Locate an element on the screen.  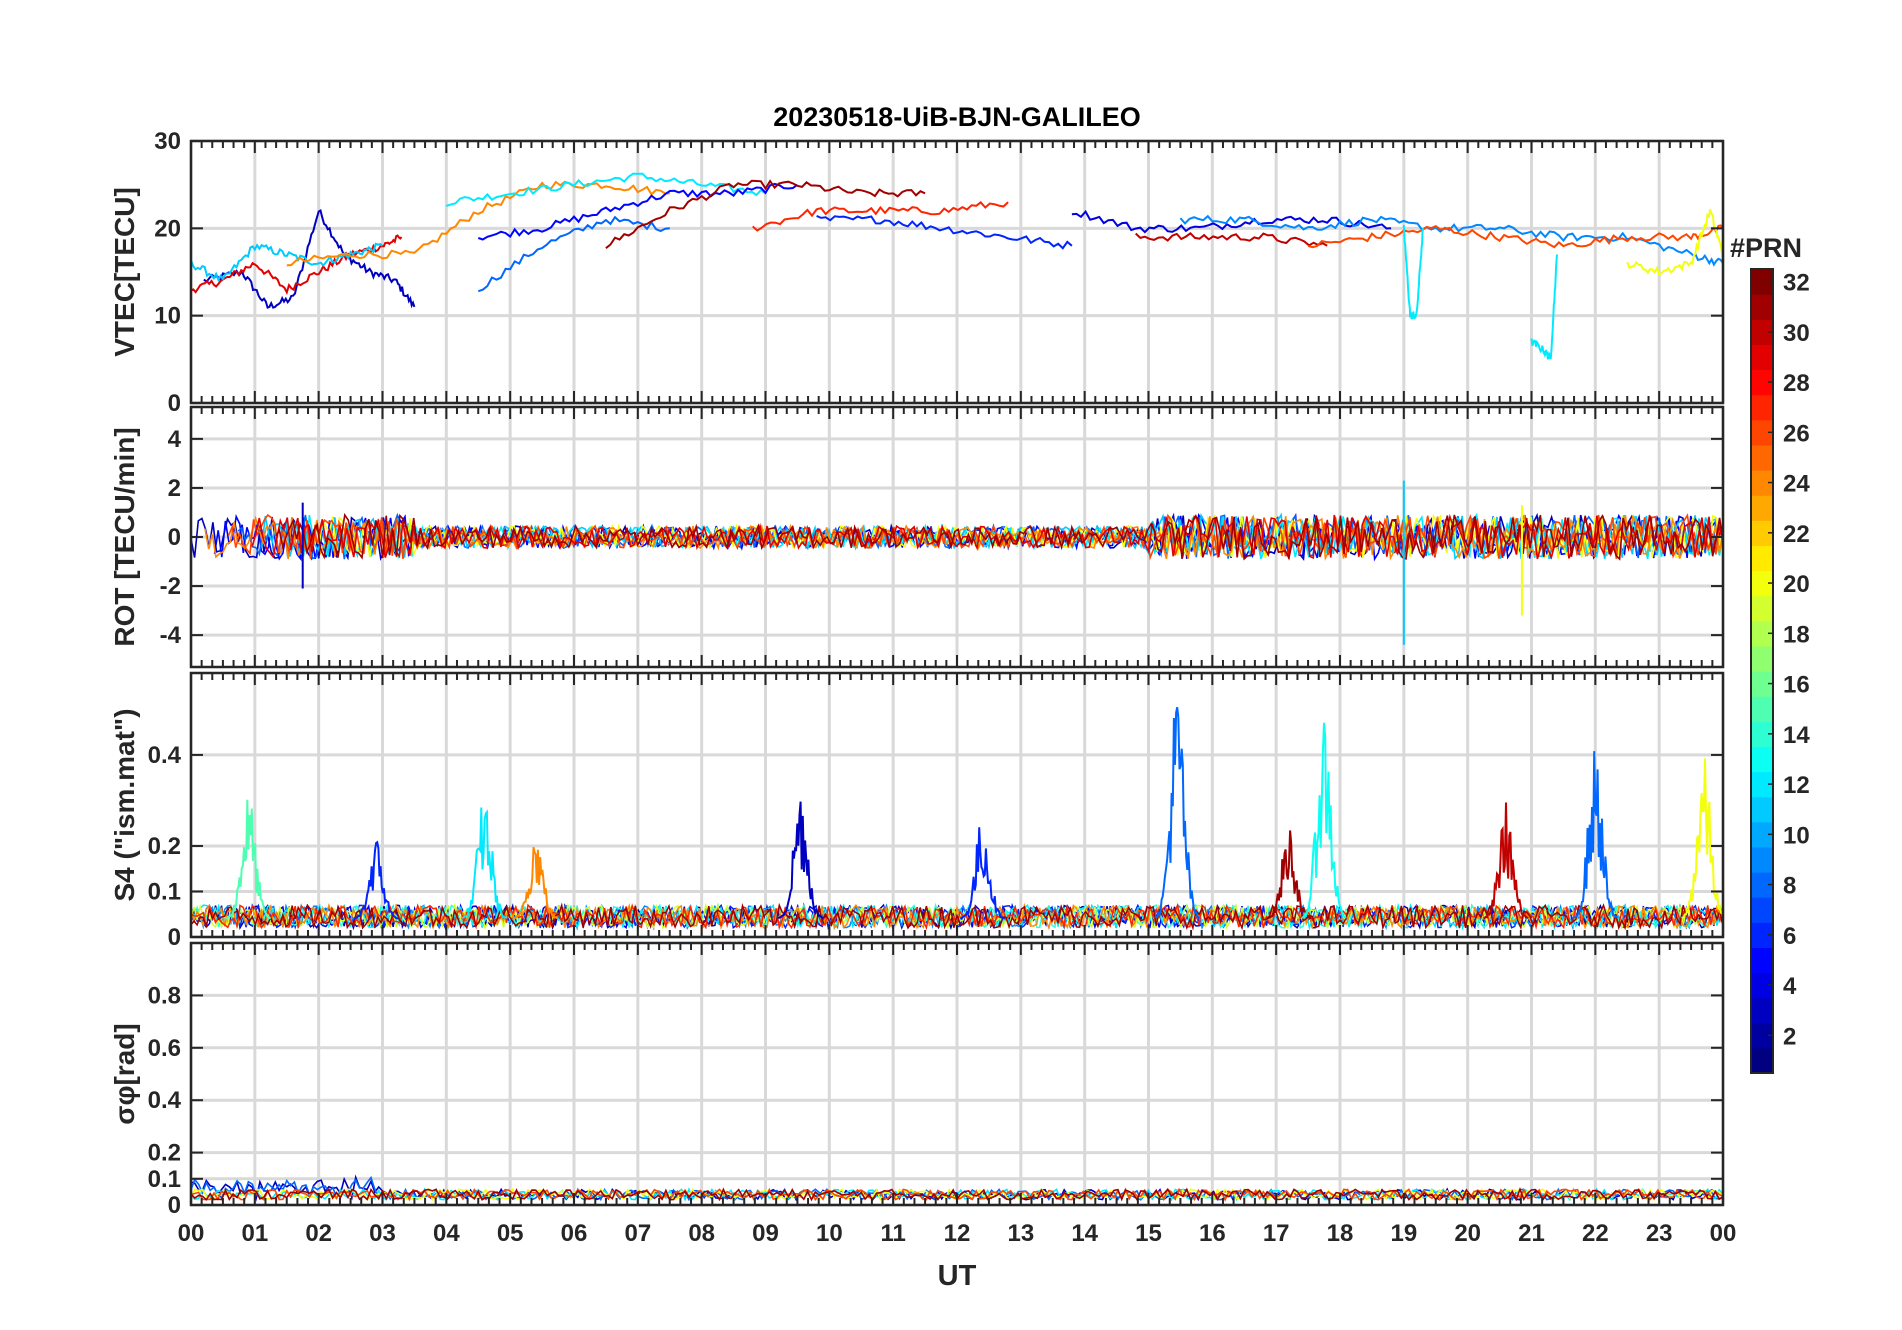
colorbar-tick-label: 2 is located at coordinates (1789, 1036).